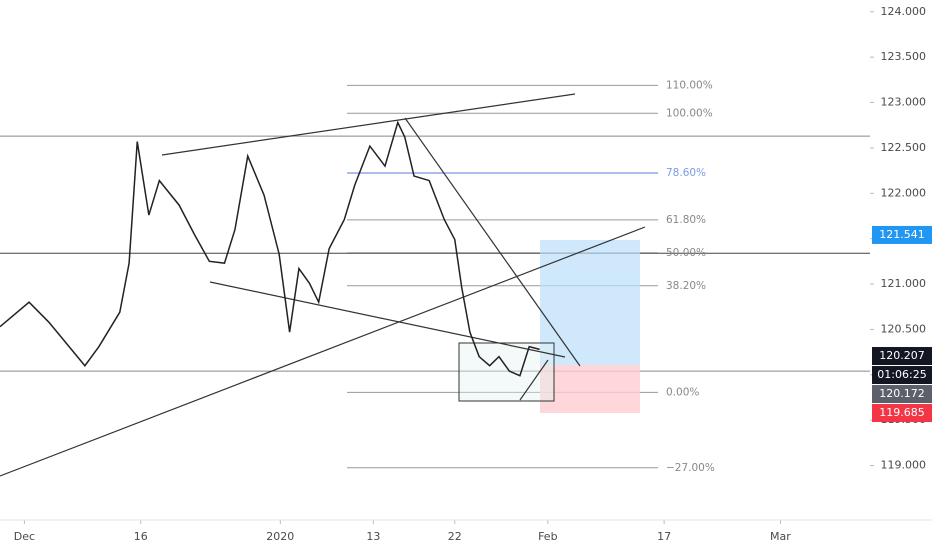  I want to click on price-badge-label: 121.541, so click(902, 234).